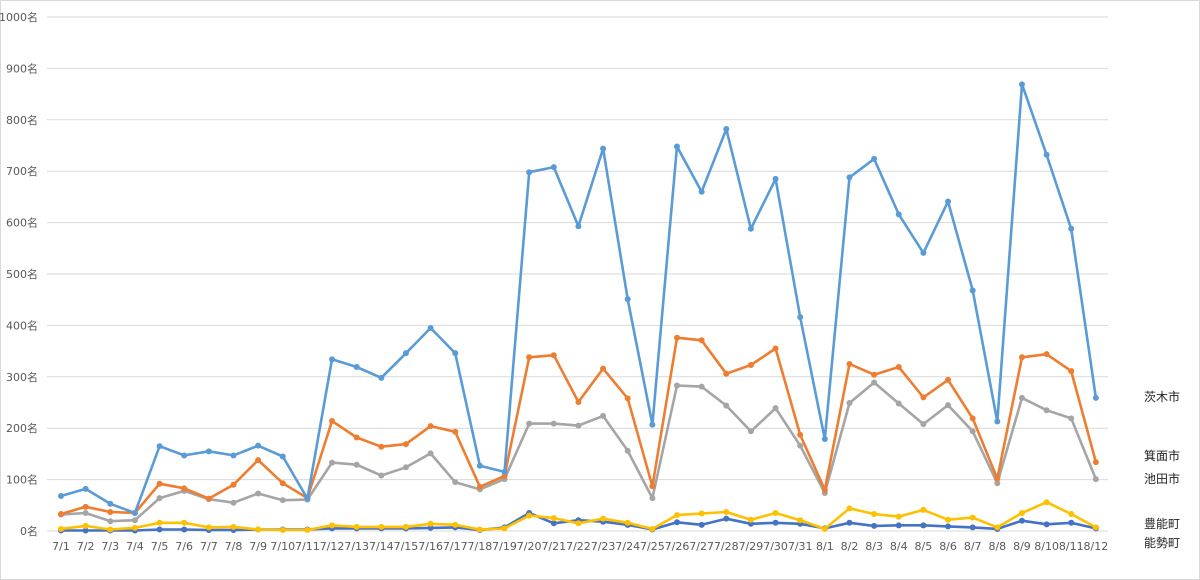 Image resolution: width=1200 pixels, height=580 pixels. I want to click on y-tick-label: 1000名, so click(19, 17).